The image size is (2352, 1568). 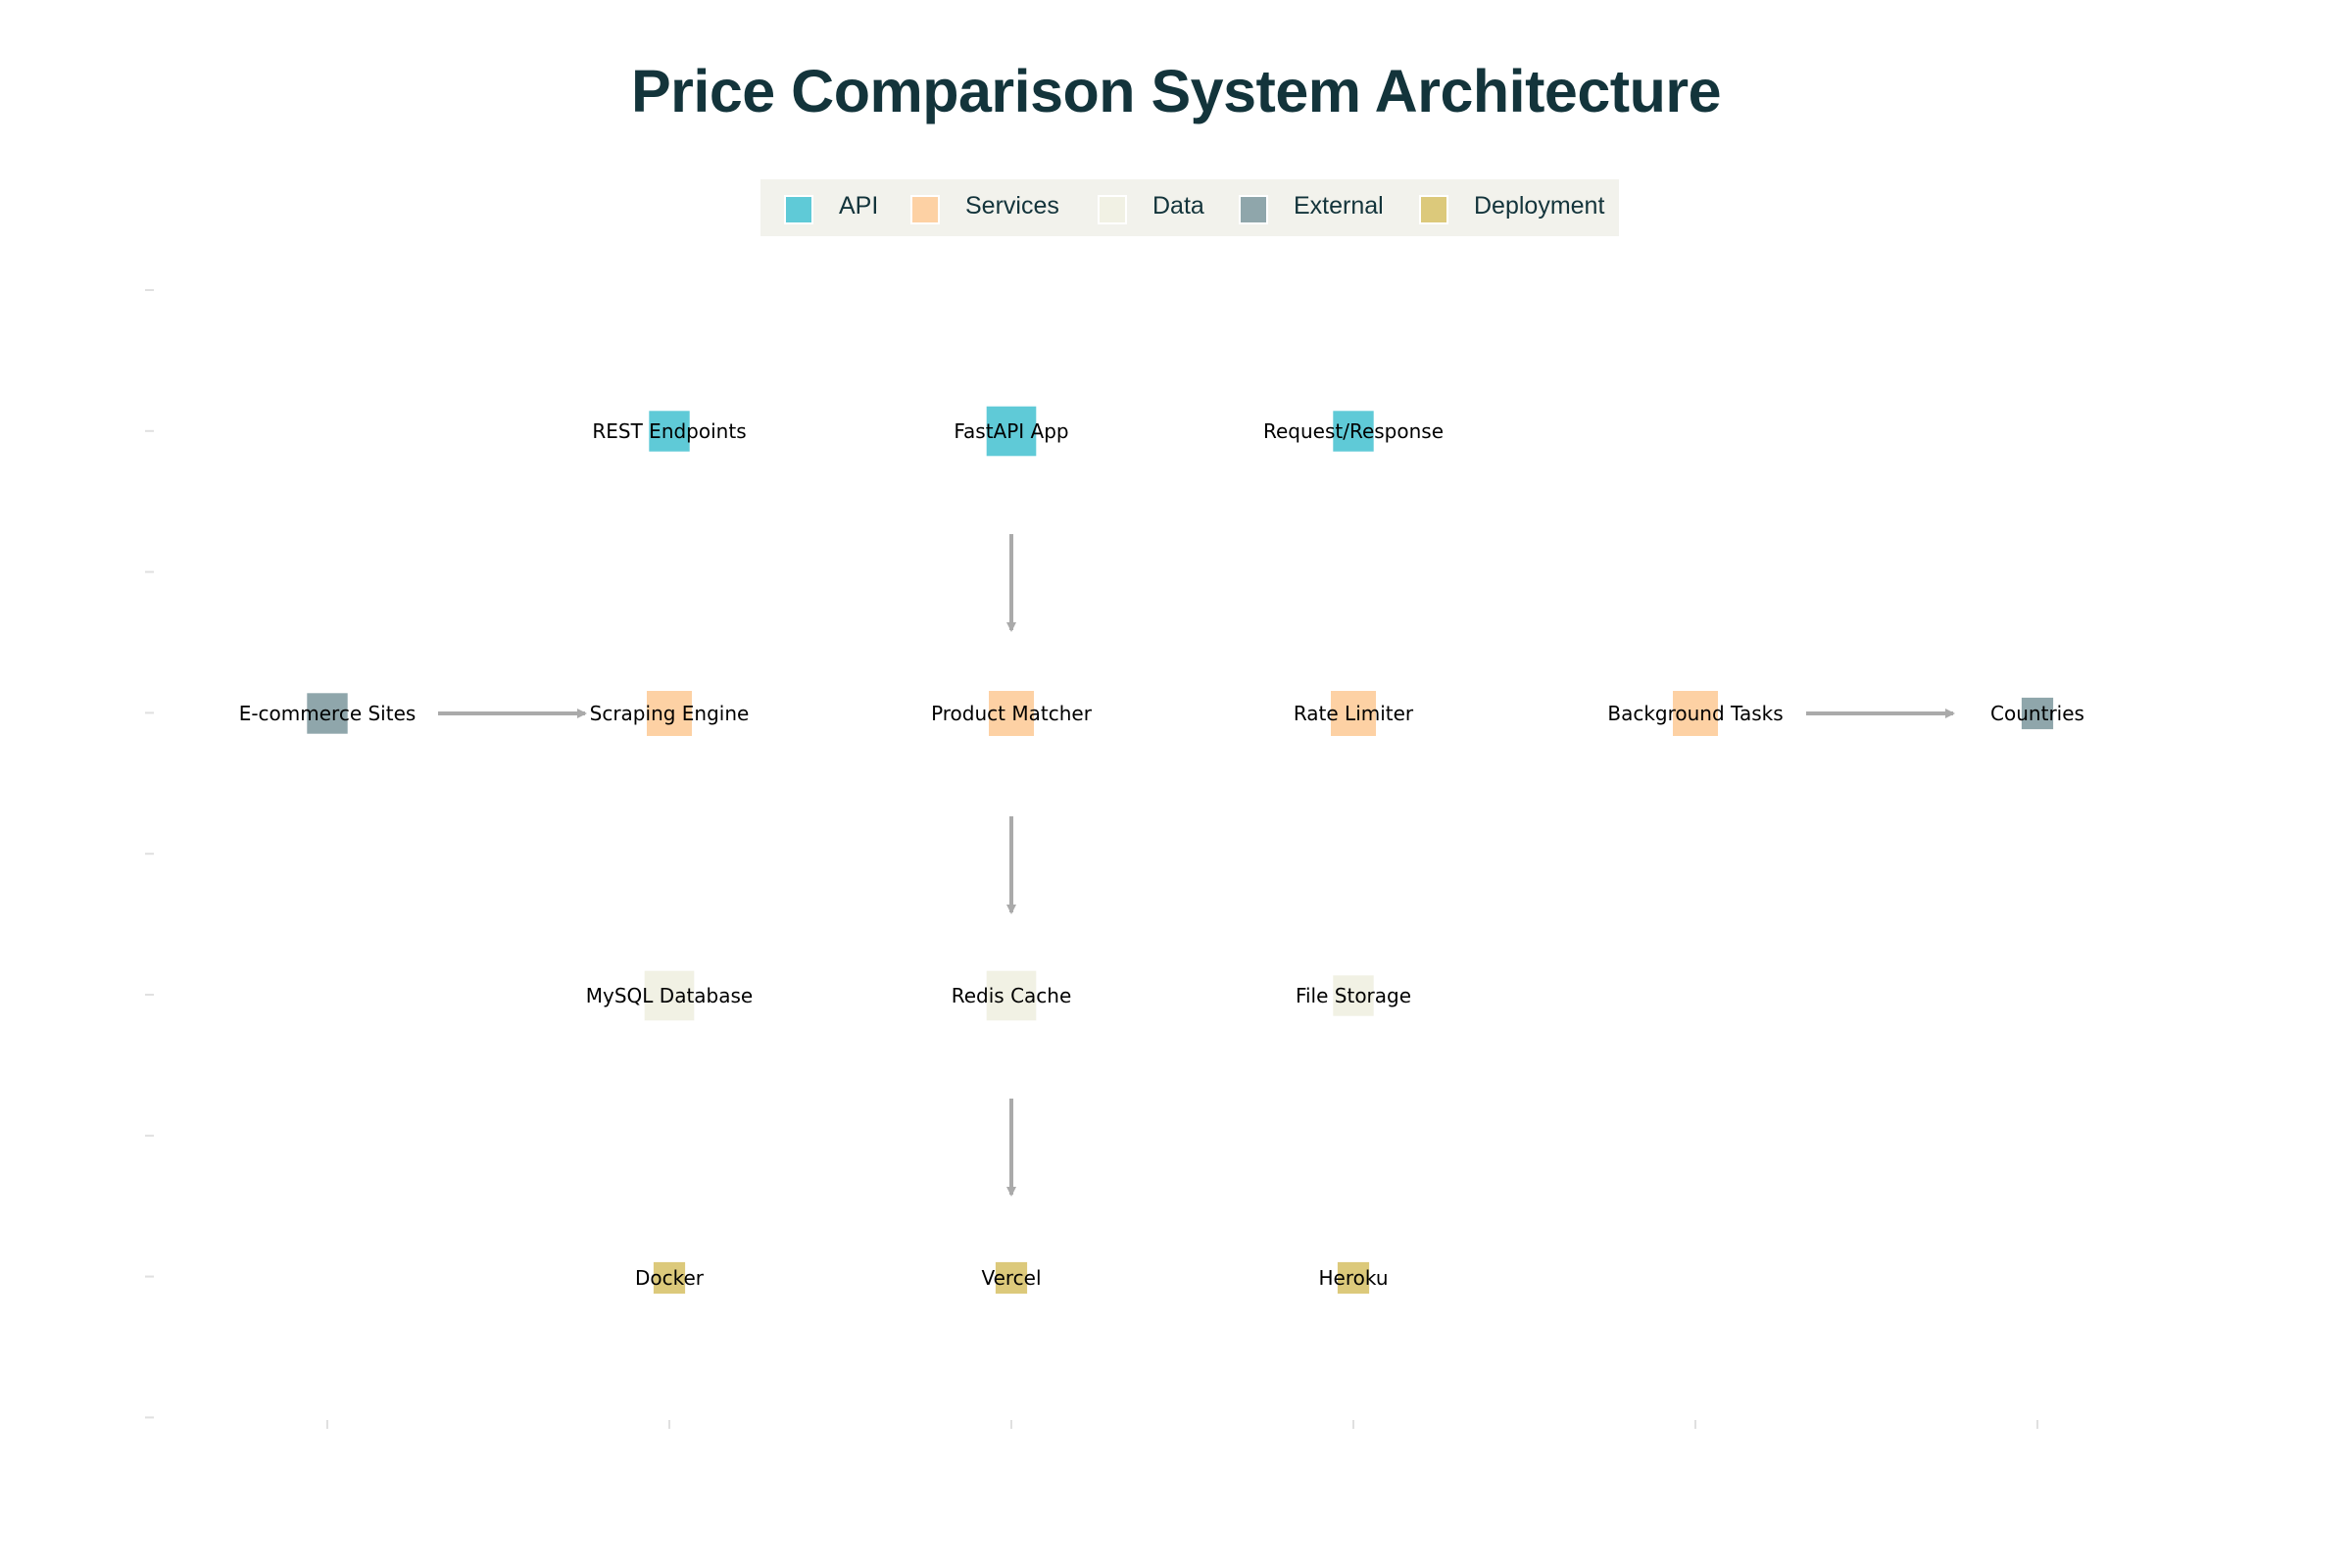 I want to click on node-label: Vercel, so click(x=1011, y=1278).